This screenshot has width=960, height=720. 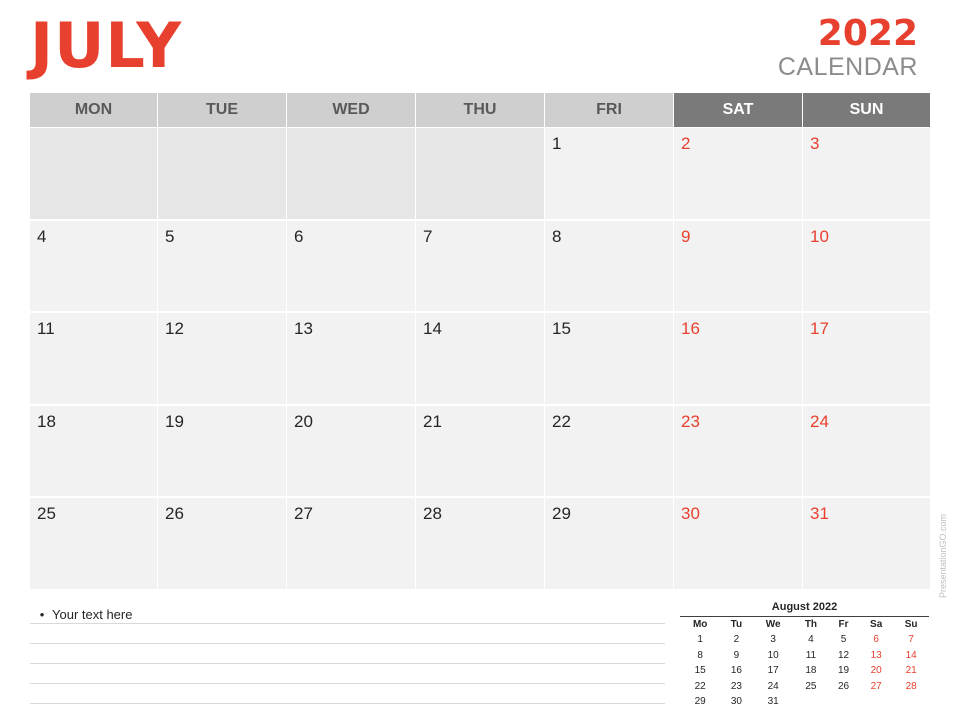 I want to click on day-number: 22, so click(x=561, y=421).